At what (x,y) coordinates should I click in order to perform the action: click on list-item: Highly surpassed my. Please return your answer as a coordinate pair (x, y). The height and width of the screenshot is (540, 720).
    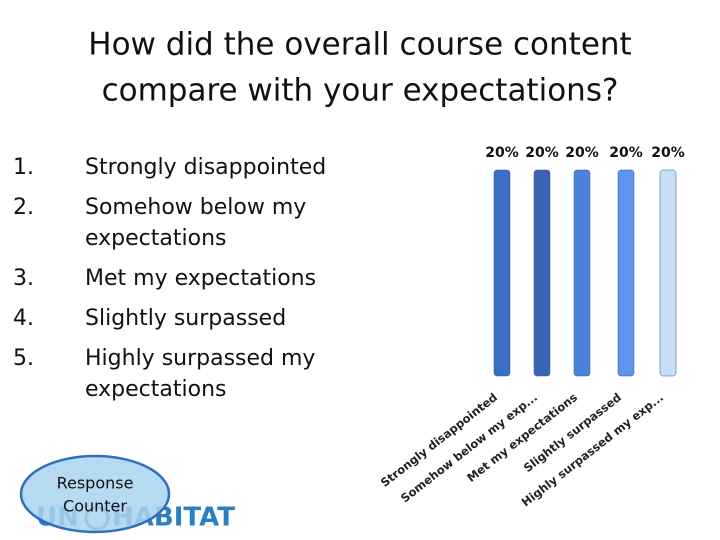
    Looking at the image, I should click on (200, 358).